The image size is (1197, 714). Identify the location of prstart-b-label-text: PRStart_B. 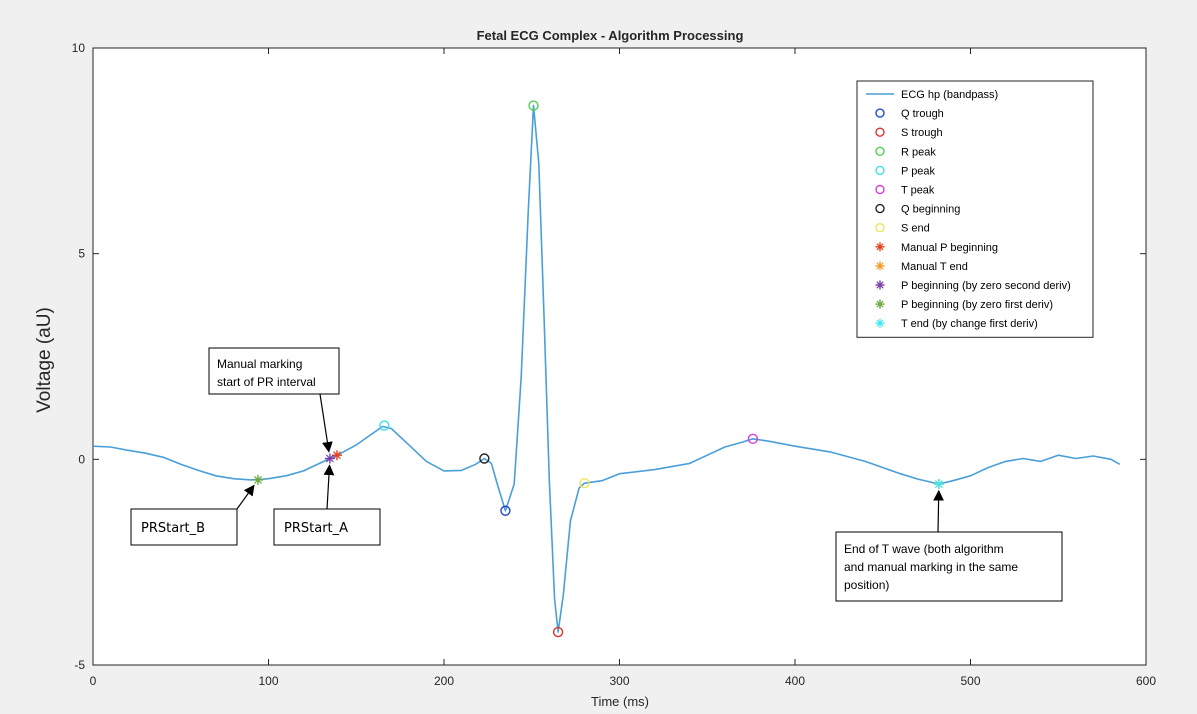
(173, 528).